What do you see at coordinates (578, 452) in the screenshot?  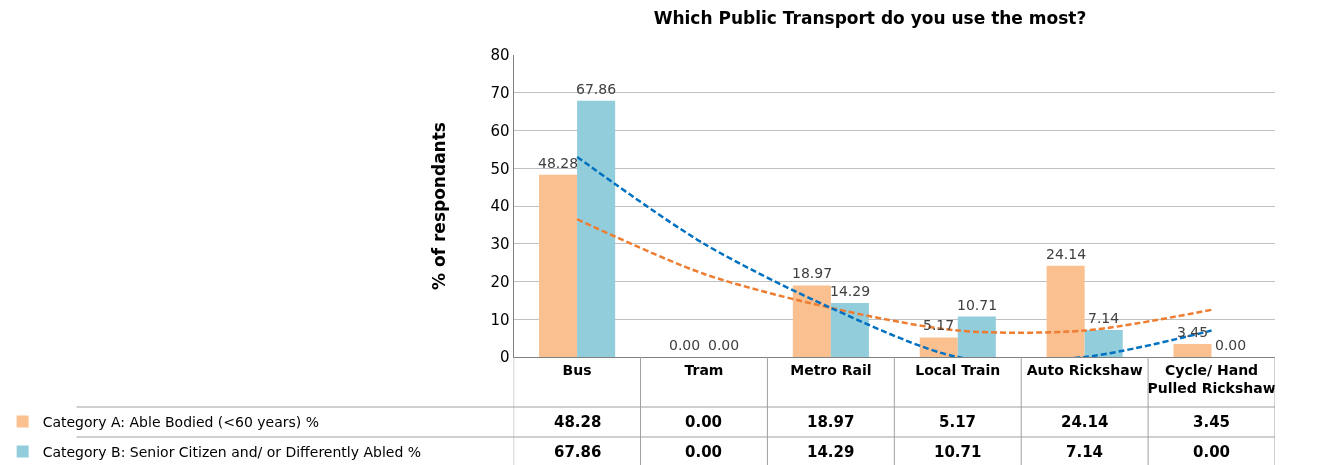 I see `data-label: 67.86` at bounding box center [578, 452].